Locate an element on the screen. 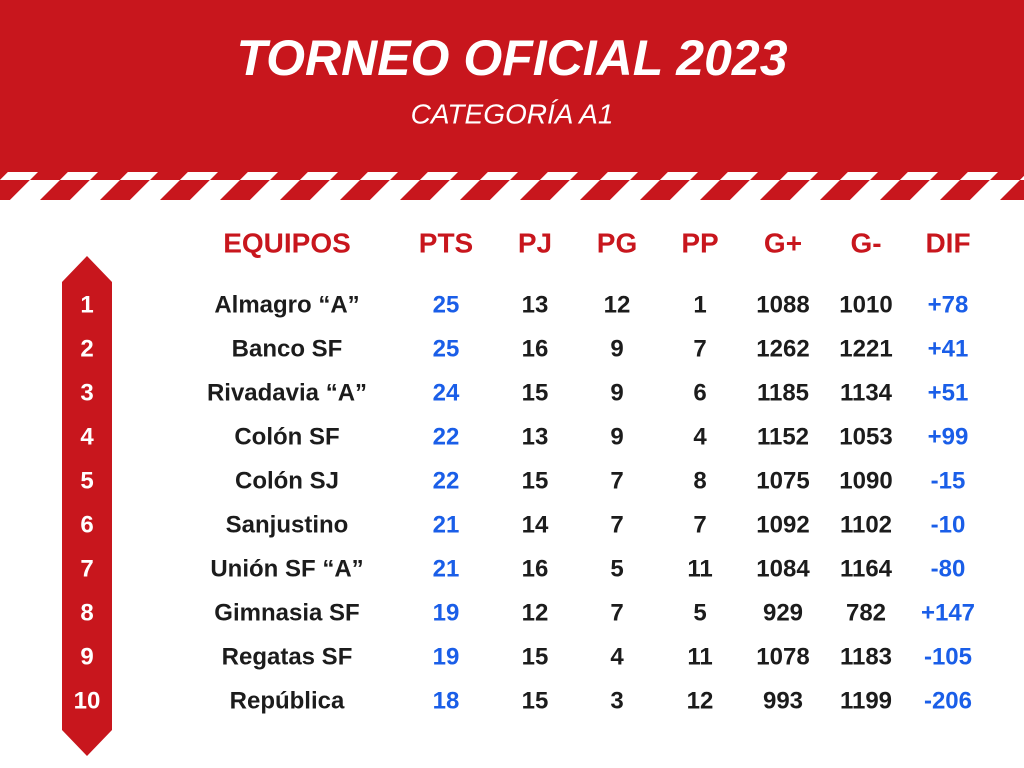 The width and height of the screenshot is (1024, 768). stat-cell: 1164 is located at coordinates (866, 568).